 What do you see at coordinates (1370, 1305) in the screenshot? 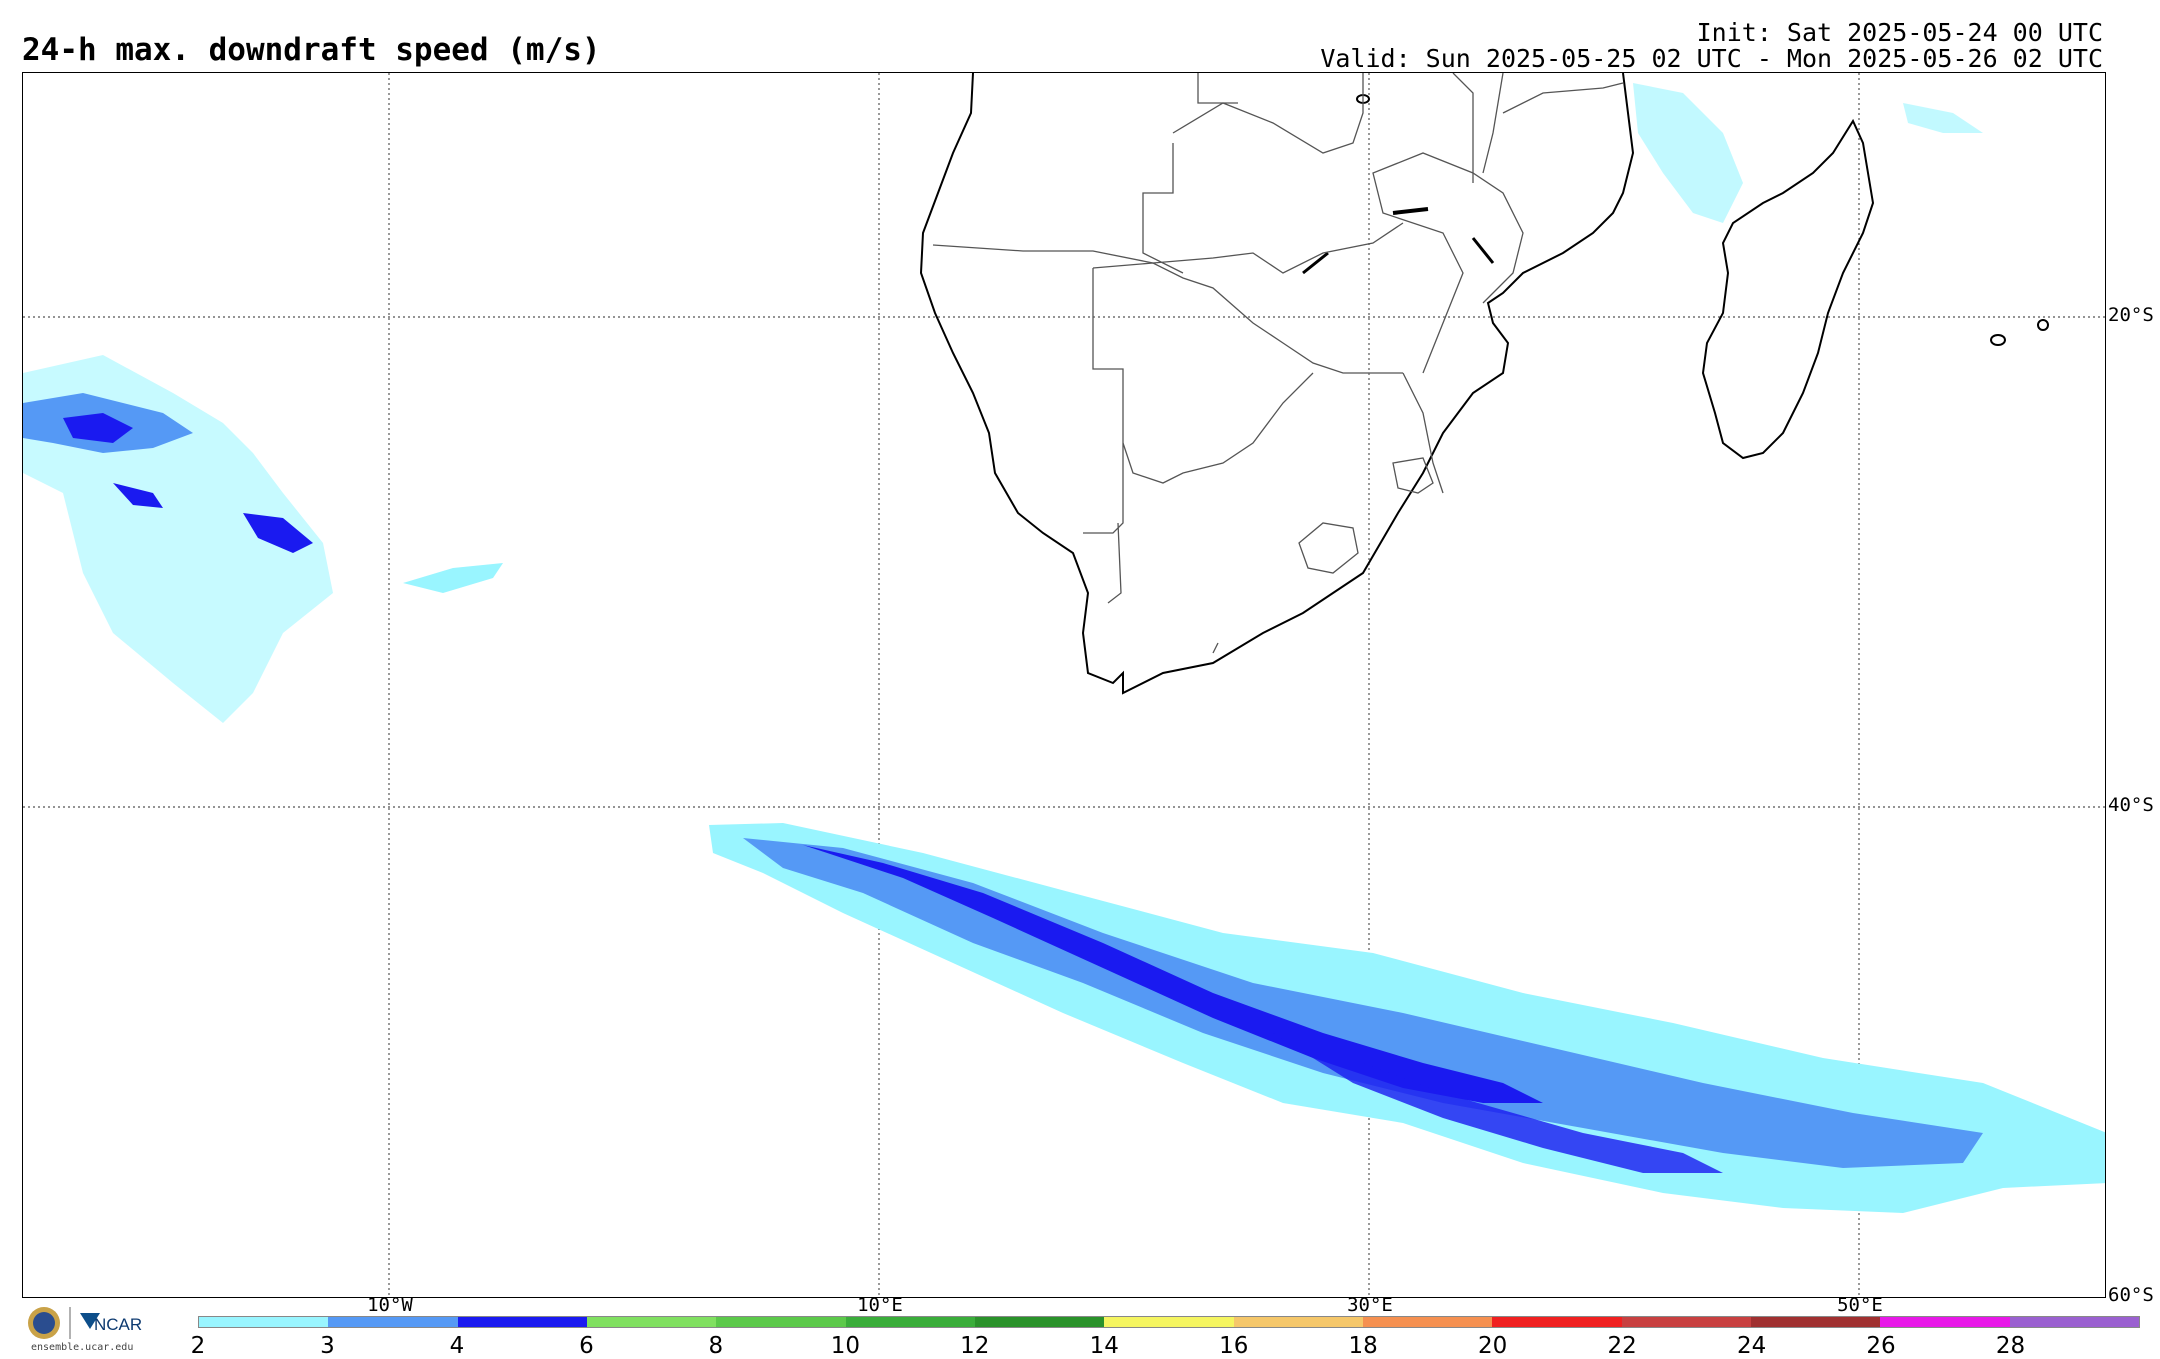
I see `lon-label-30e: 30°E` at bounding box center [1370, 1305].